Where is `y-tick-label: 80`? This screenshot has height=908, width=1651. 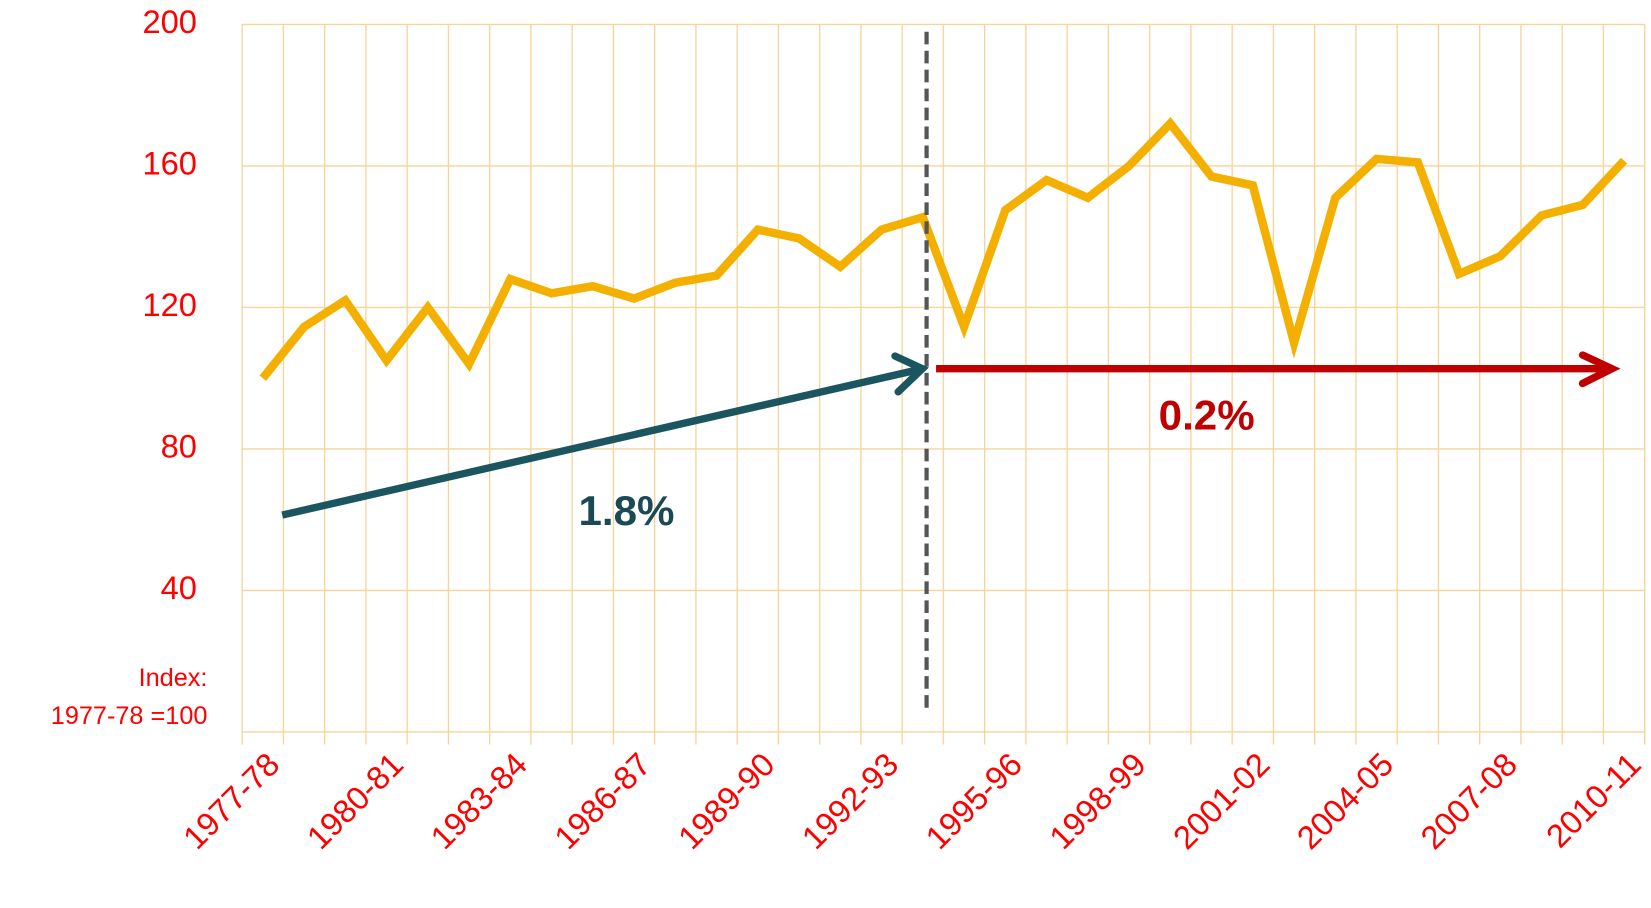 y-tick-label: 80 is located at coordinates (179, 446).